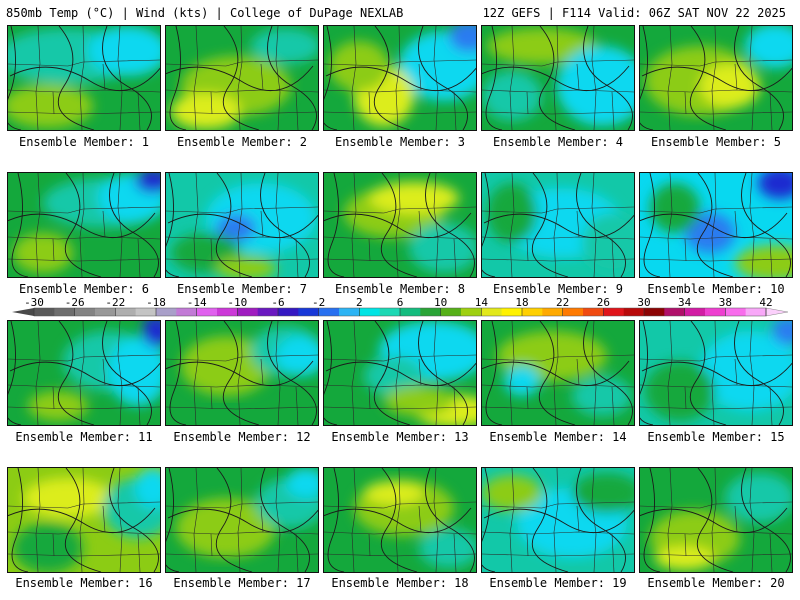 This screenshot has width=800, height=600. What do you see at coordinates (156, 302) in the screenshot?
I see `colorbar-tick-label: -18` at bounding box center [156, 302].